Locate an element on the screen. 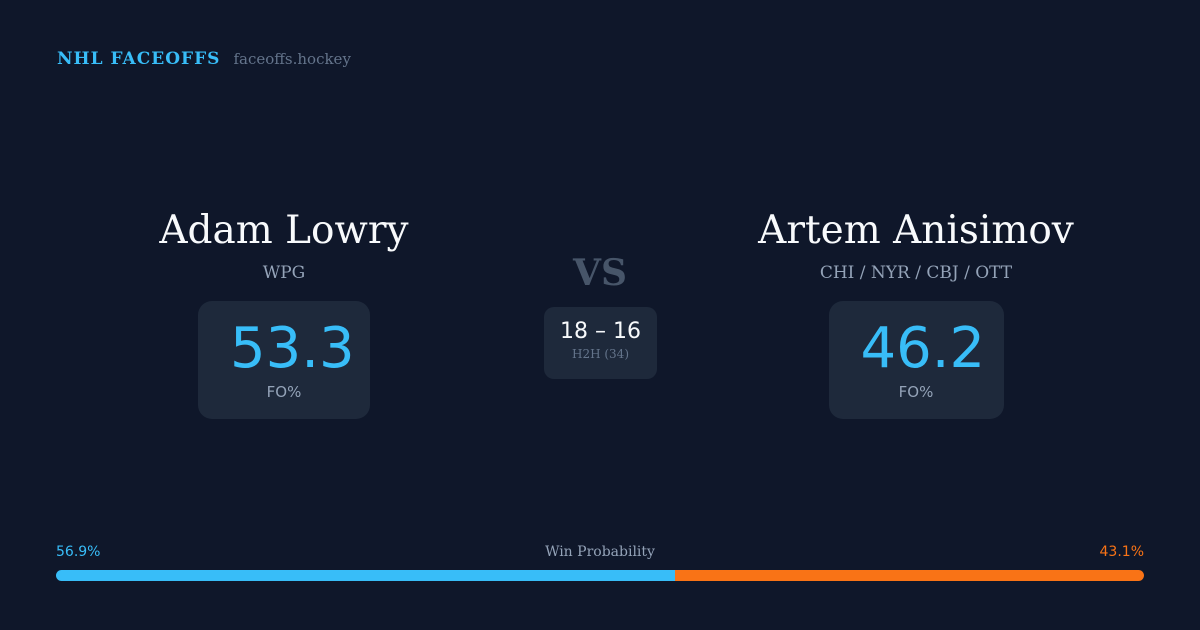  player-team: WPG is located at coordinates (284, 273).